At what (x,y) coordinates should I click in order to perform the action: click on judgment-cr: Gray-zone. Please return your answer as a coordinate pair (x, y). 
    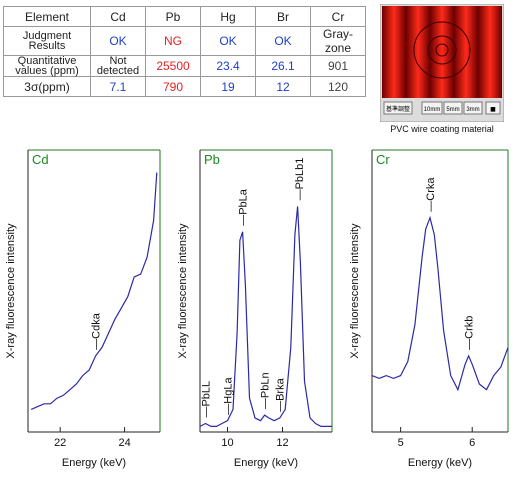
    Looking at the image, I should click on (338, 41).